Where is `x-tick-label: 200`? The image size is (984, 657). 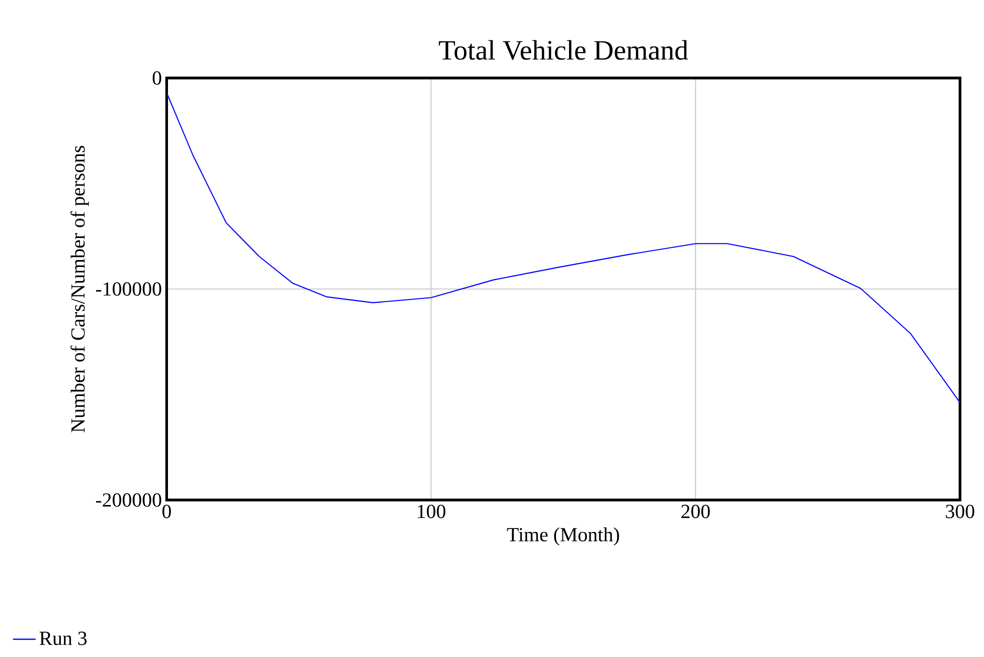 x-tick-label: 200 is located at coordinates (695, 511).